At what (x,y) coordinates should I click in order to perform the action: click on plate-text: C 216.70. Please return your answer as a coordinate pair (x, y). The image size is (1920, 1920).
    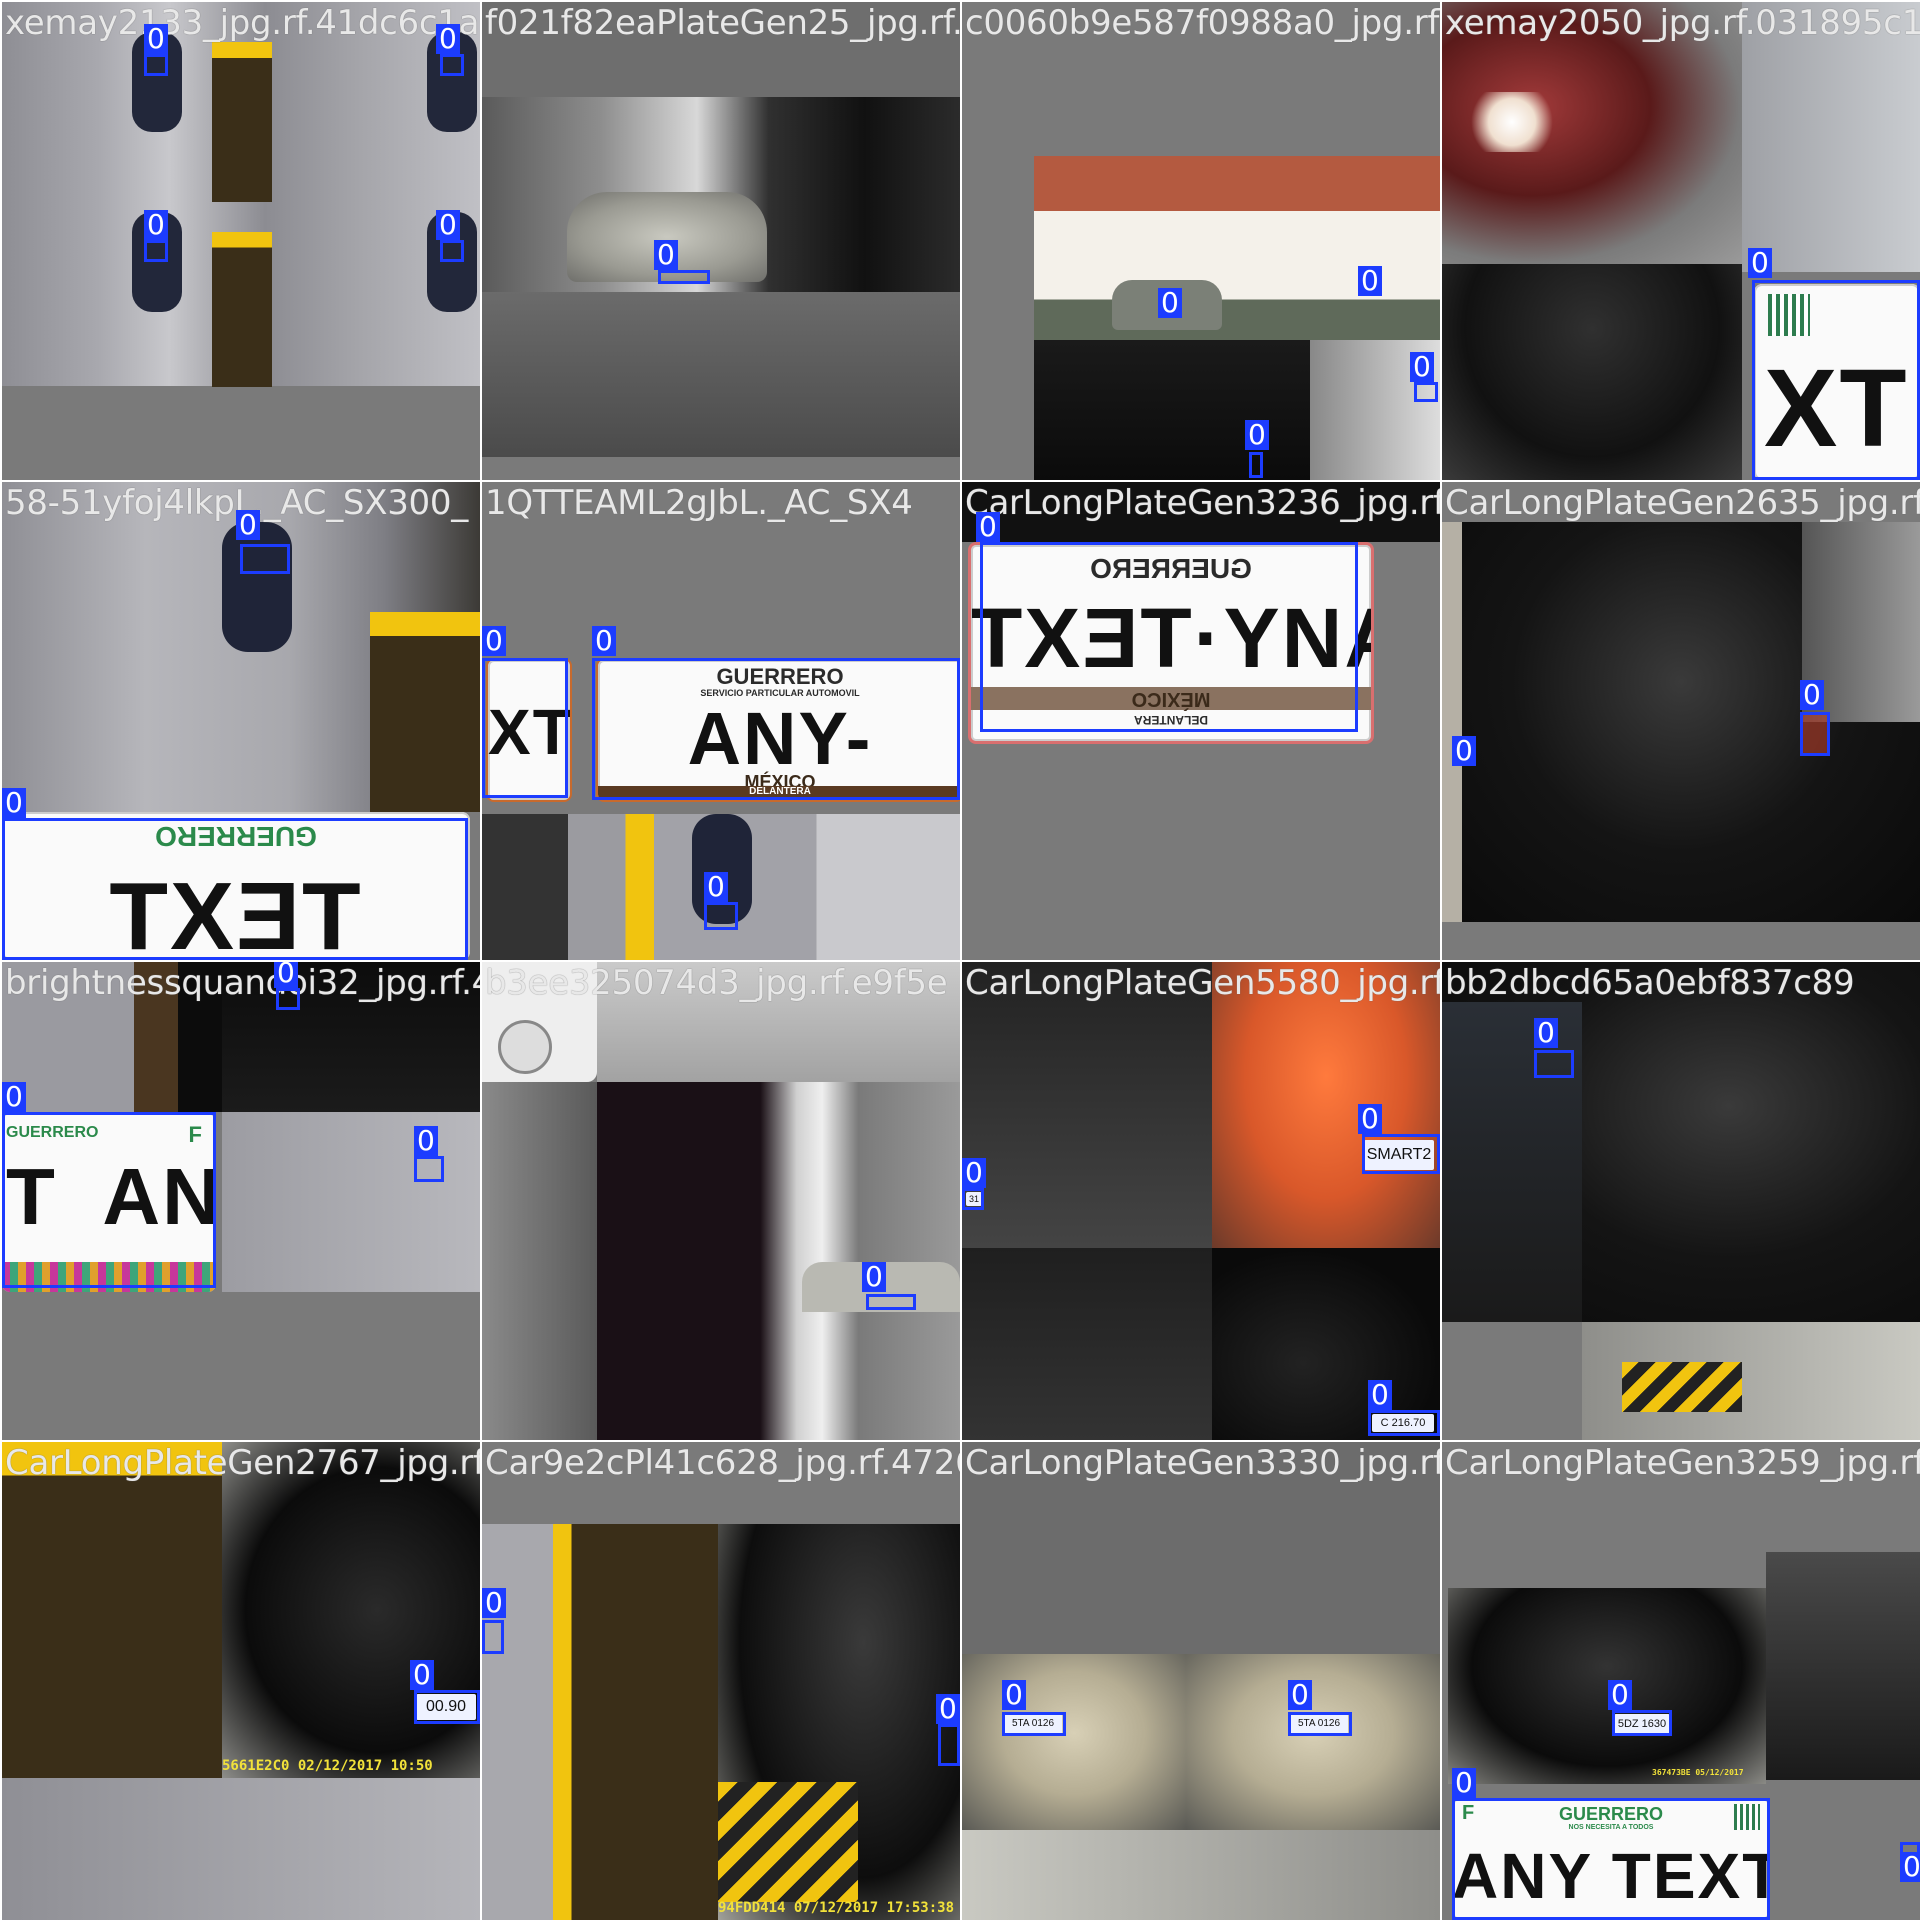
    Looking at the image, I should click on (1403, 1423).